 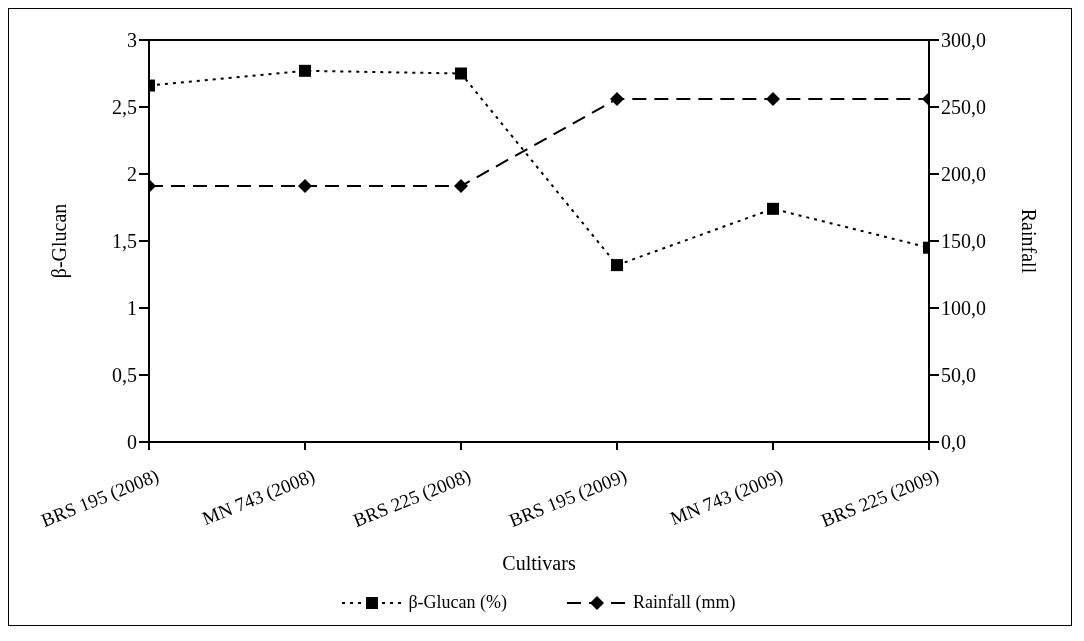 What do you see at coordinates (684, 602) in the screenshot?
I see `legend-label: Rainfall (mm)` at bounding box center [684, 602].